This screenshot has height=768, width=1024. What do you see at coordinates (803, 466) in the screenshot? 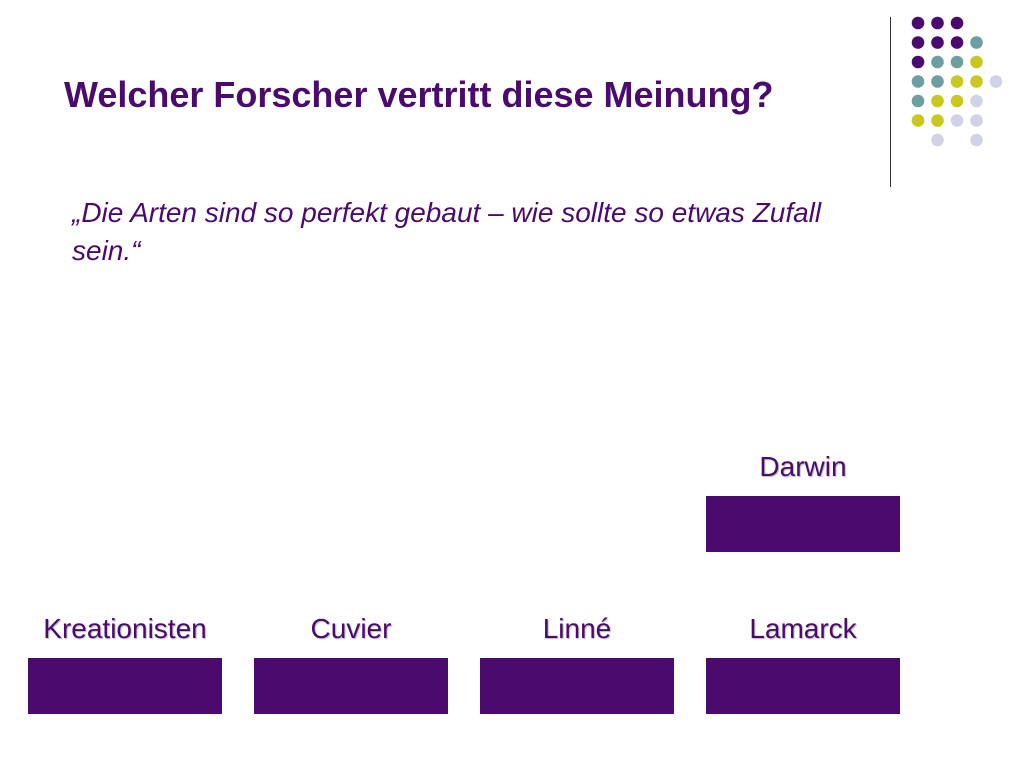
I see `answer-label: Darwin` at bounding box center [803, 466].